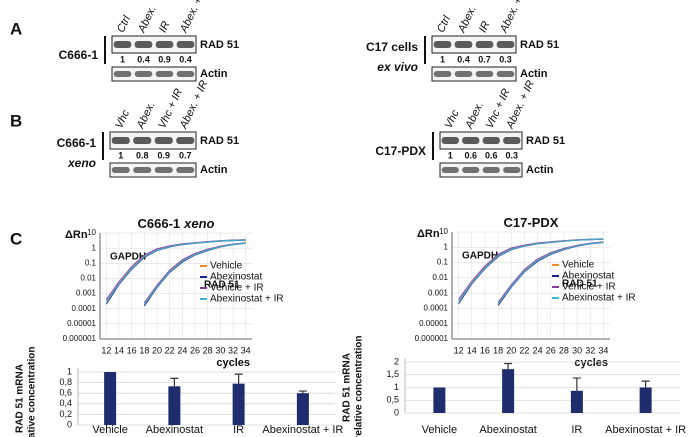  What do you see at coordinates (65, 382) in the screenshot?
I see `y-tick-label: 0,8` at bounding box center [65, 382].